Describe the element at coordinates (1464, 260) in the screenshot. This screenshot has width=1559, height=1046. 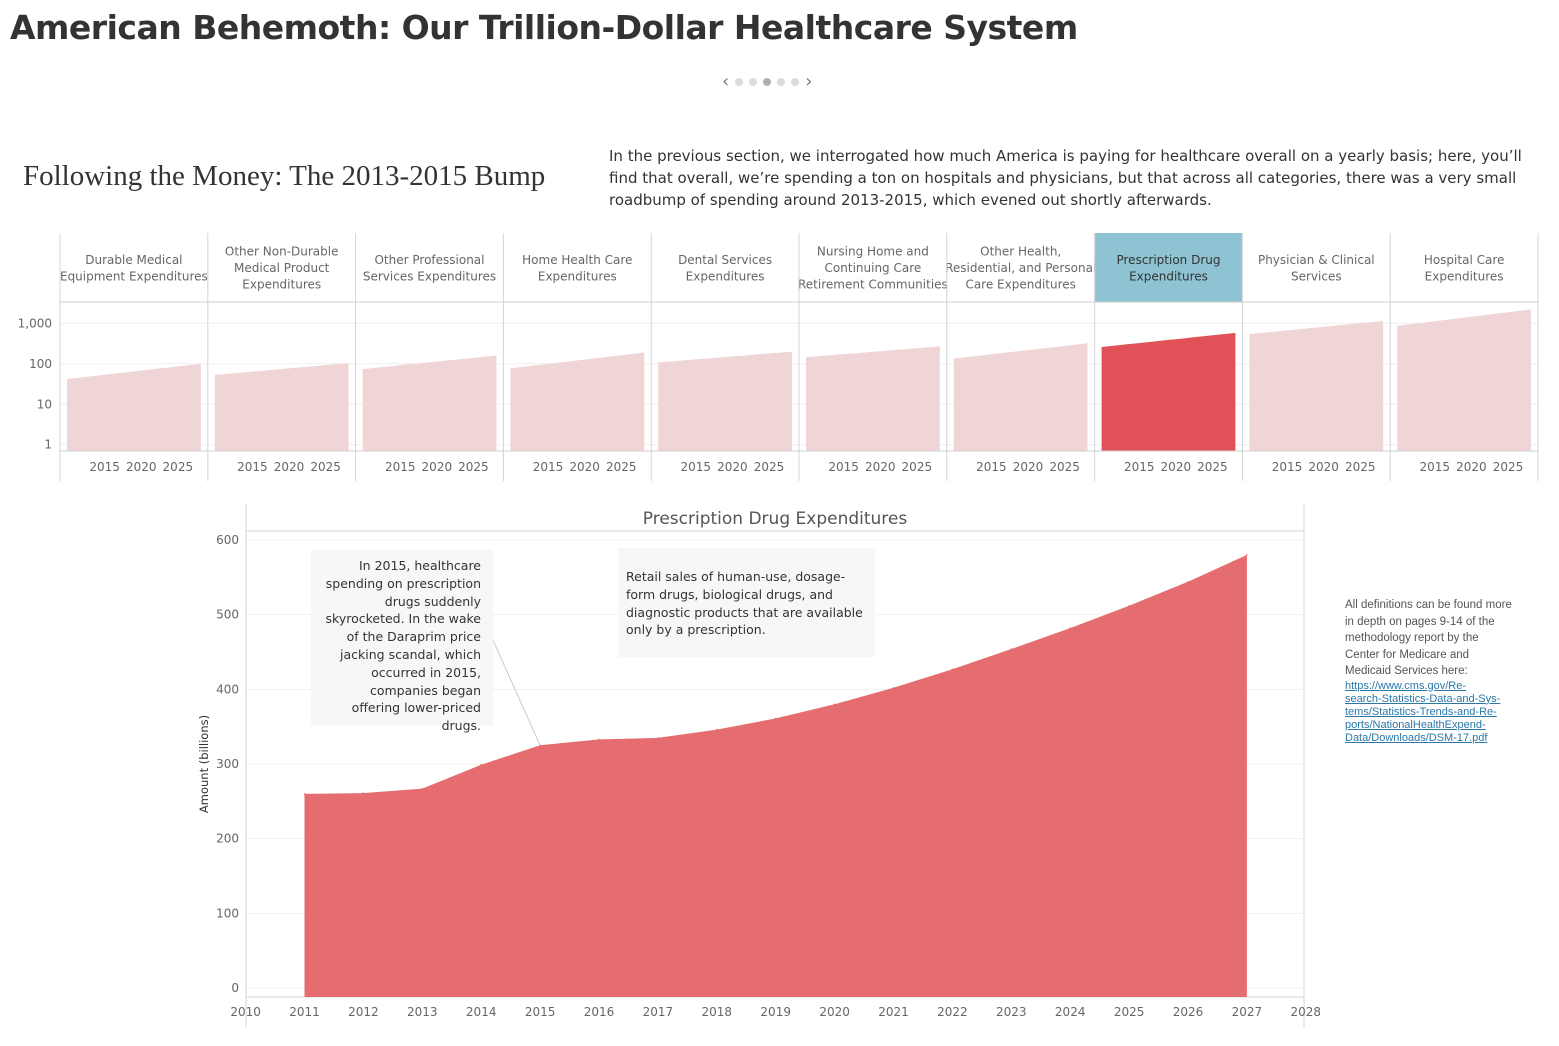
I see `category-label: Hospital Care` at that location.